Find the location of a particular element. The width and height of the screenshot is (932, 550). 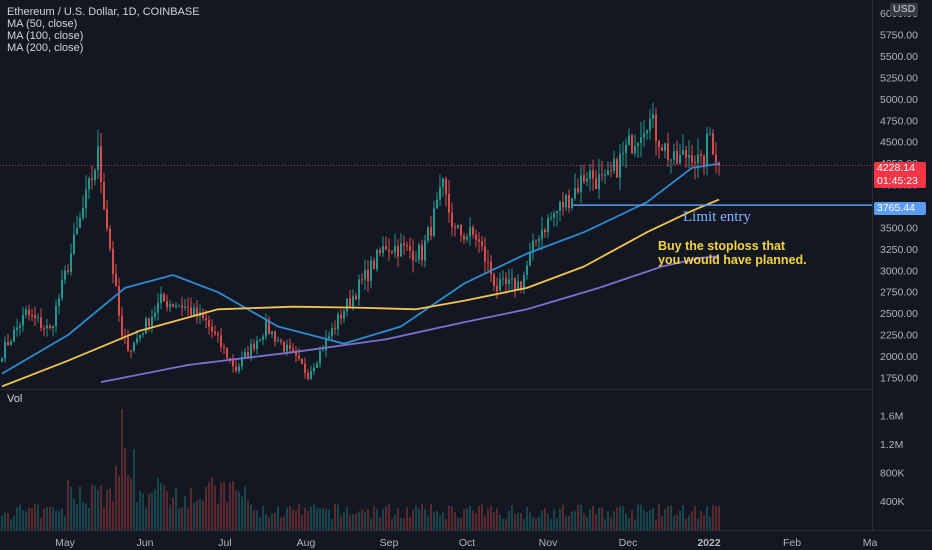

time-tick-label: Ma is located at coordinates (870, 543).